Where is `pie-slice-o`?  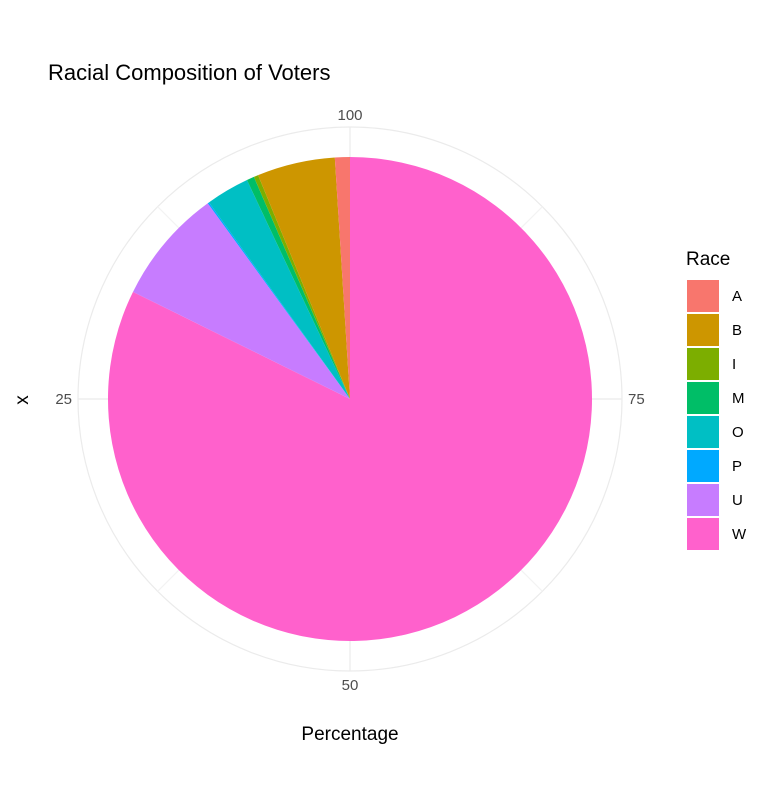 pie-slice-o is located at coordinates (279, 289).